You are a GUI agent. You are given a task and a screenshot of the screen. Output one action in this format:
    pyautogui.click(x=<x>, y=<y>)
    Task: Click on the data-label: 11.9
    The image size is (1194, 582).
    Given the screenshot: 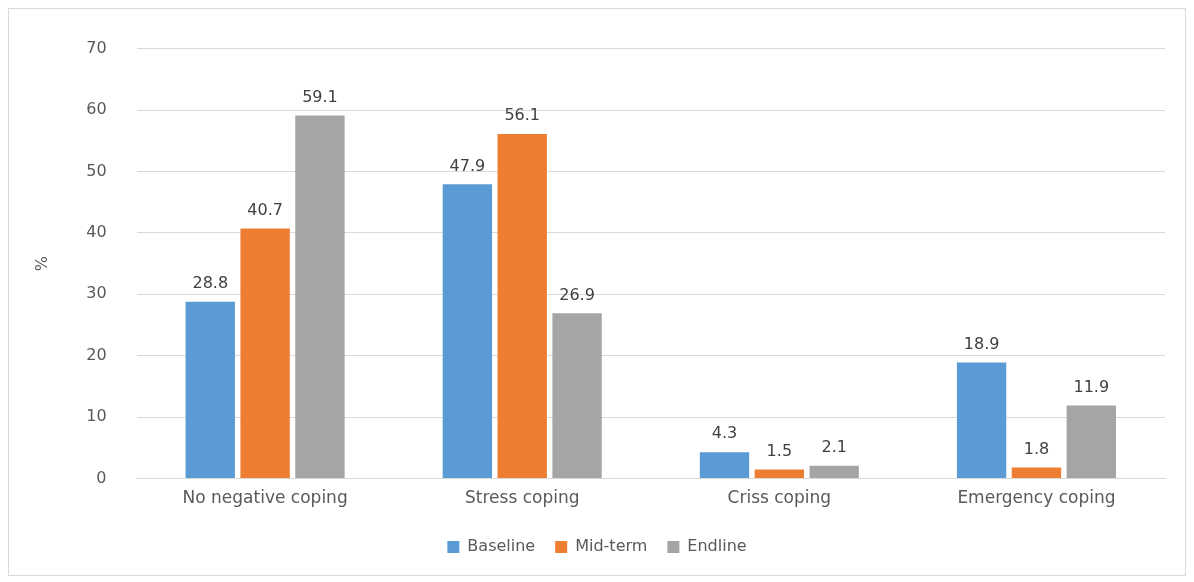 What is the action you would take?
    pyautogui.click(x=1091, y=386)
    